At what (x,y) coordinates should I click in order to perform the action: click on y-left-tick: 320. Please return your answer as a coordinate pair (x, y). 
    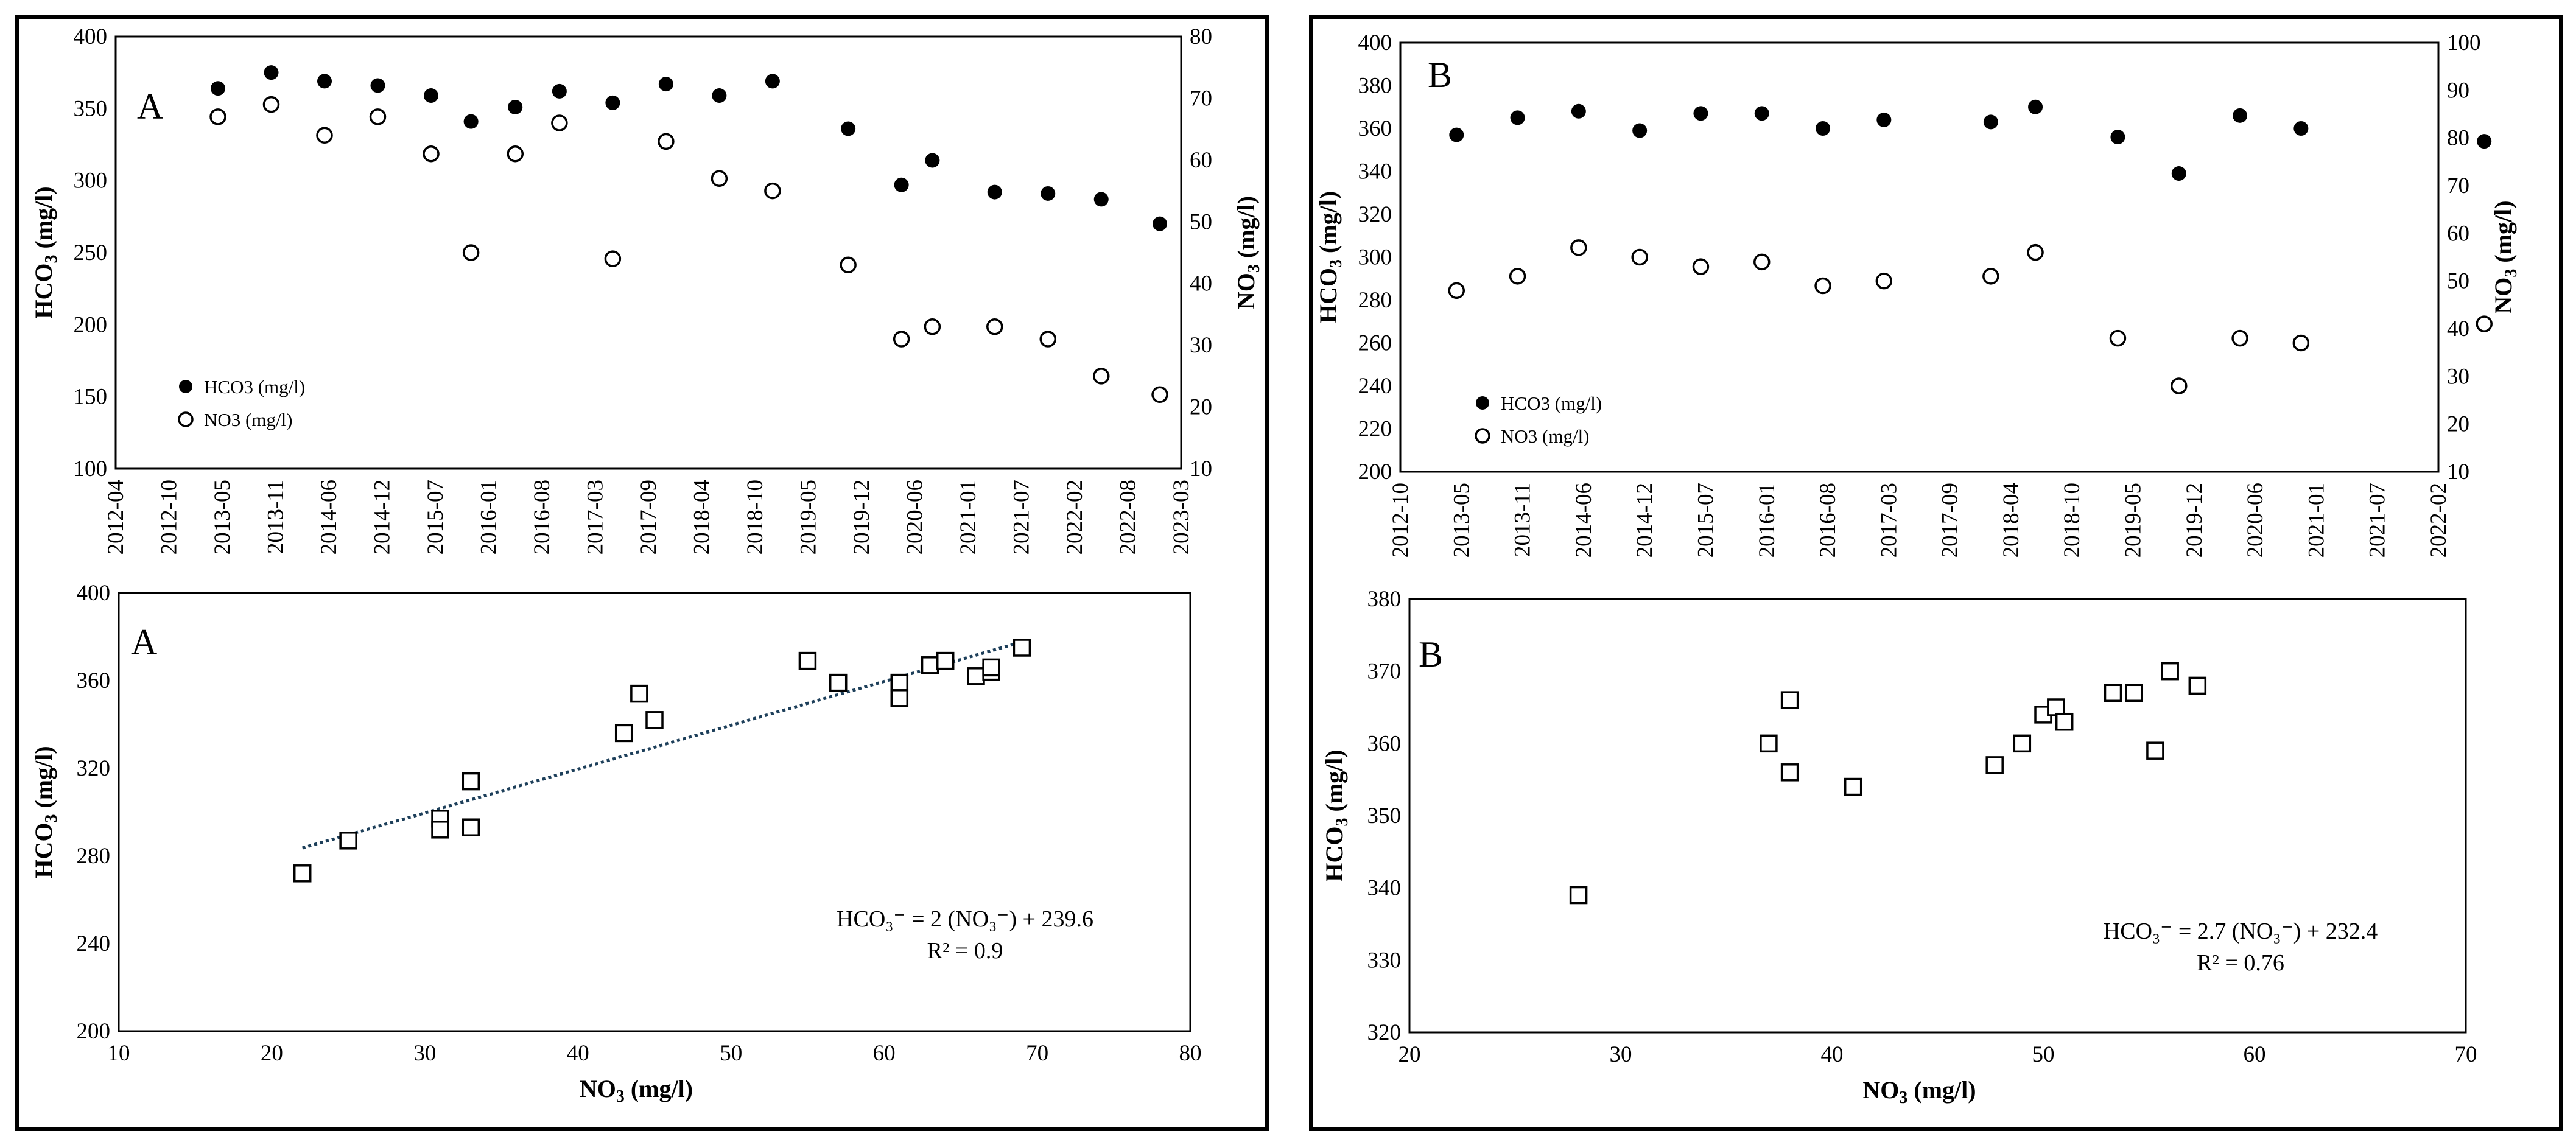
    Looking at the image, I should click on (1375, 214).